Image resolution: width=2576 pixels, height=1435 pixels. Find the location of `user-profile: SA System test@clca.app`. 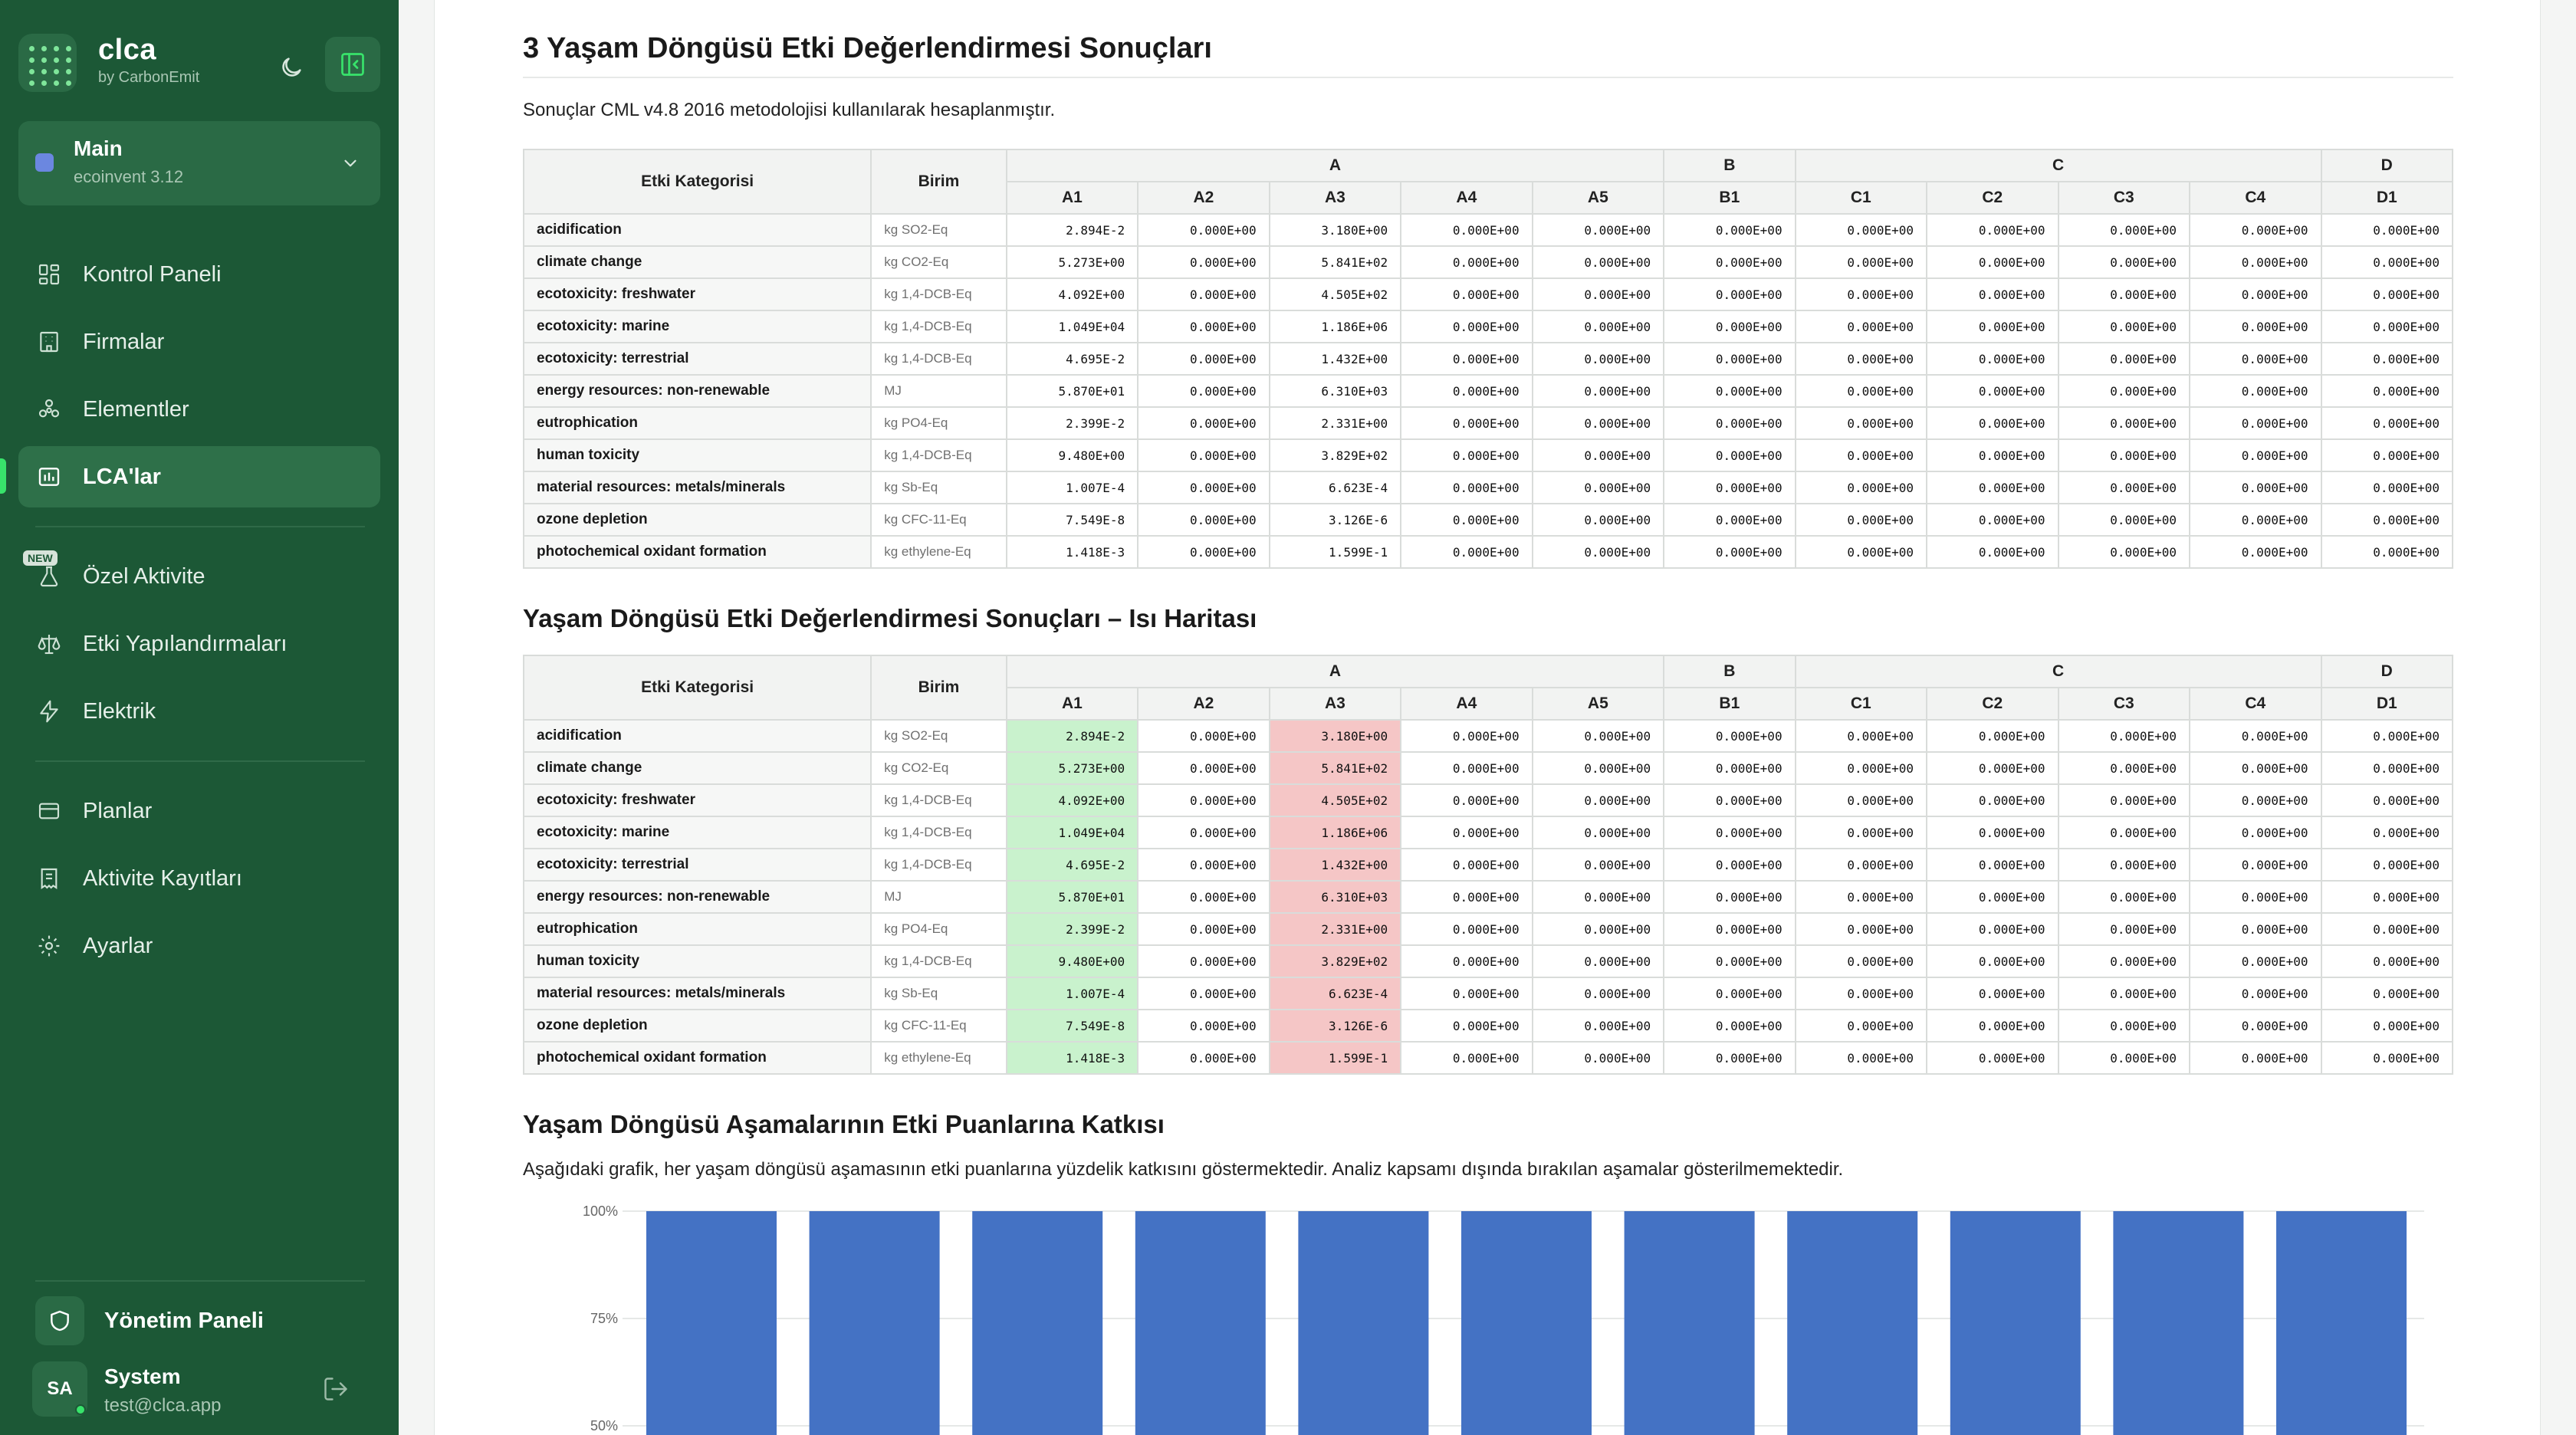

user-profile: SA System test@clca.app is located at coordinates (201, 1389).